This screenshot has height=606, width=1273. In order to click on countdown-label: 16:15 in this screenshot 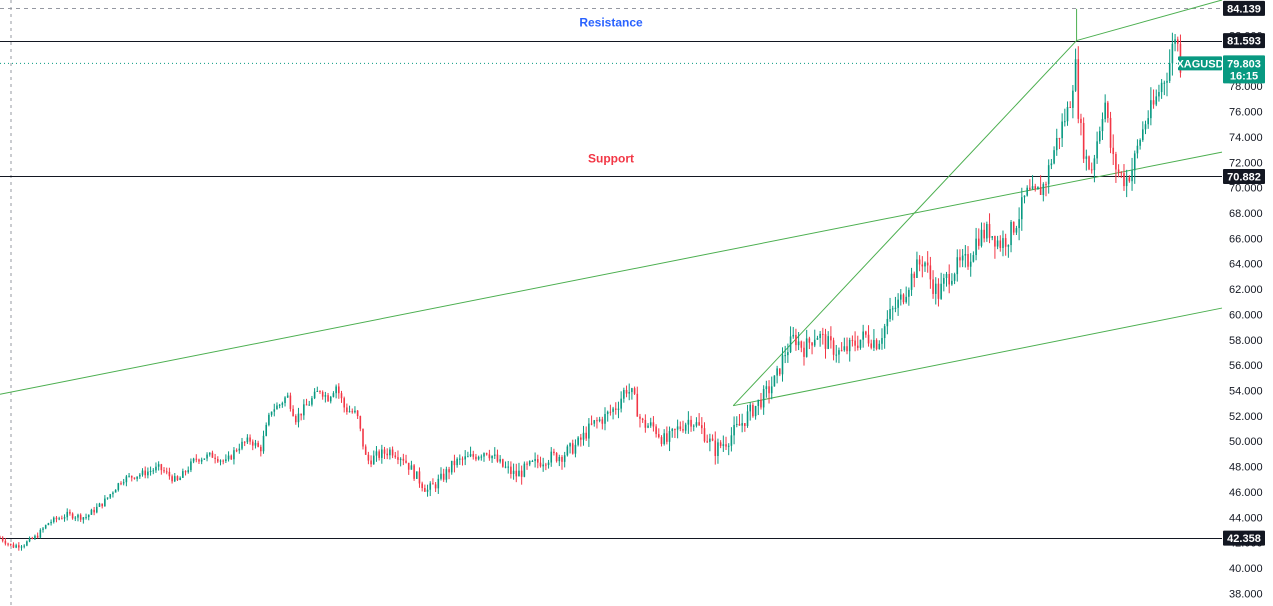, I will do `click(1244, 76)`.